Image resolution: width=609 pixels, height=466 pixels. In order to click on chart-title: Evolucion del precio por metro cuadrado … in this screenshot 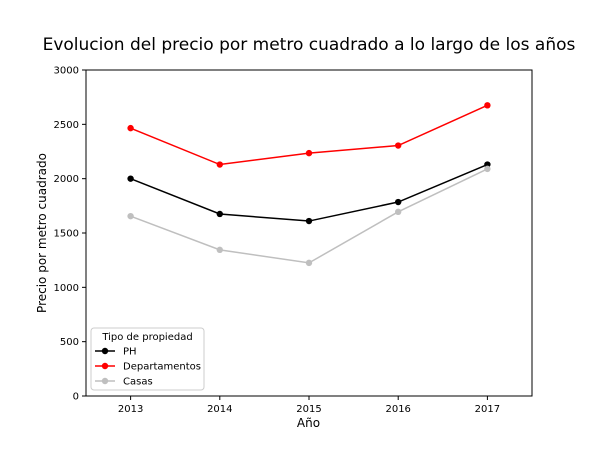, I will do `click(309, 45)`.